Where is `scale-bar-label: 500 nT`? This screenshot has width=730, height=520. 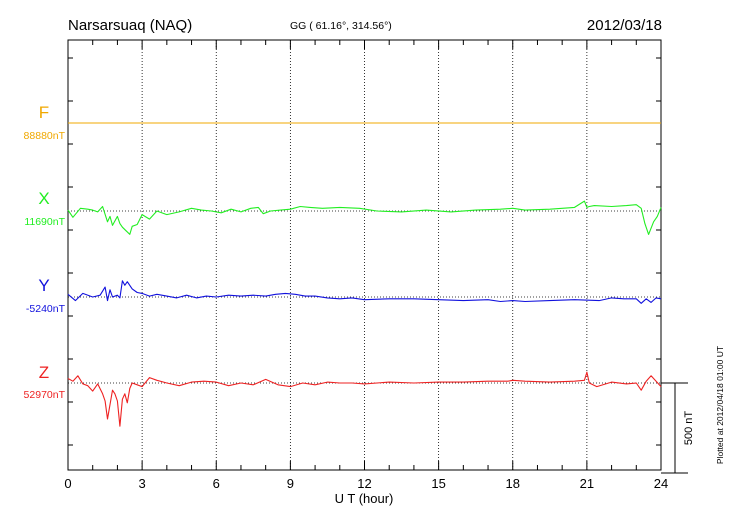
scale-bar-label: 500 nT is located at coordinates (689, 428).